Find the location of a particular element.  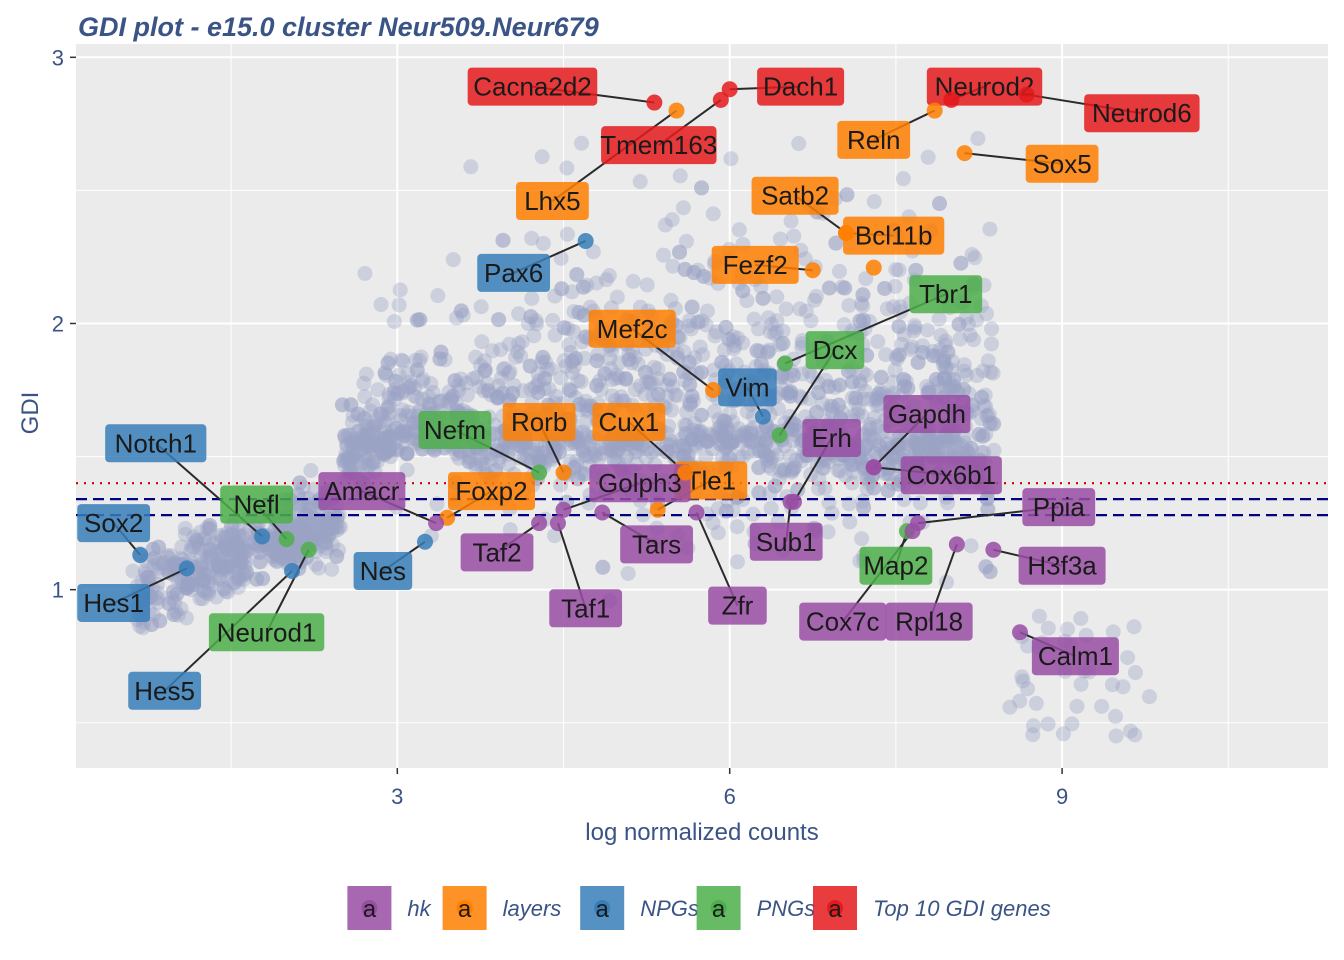

gene-label-text: Vim is located at coordinates (747, 387).